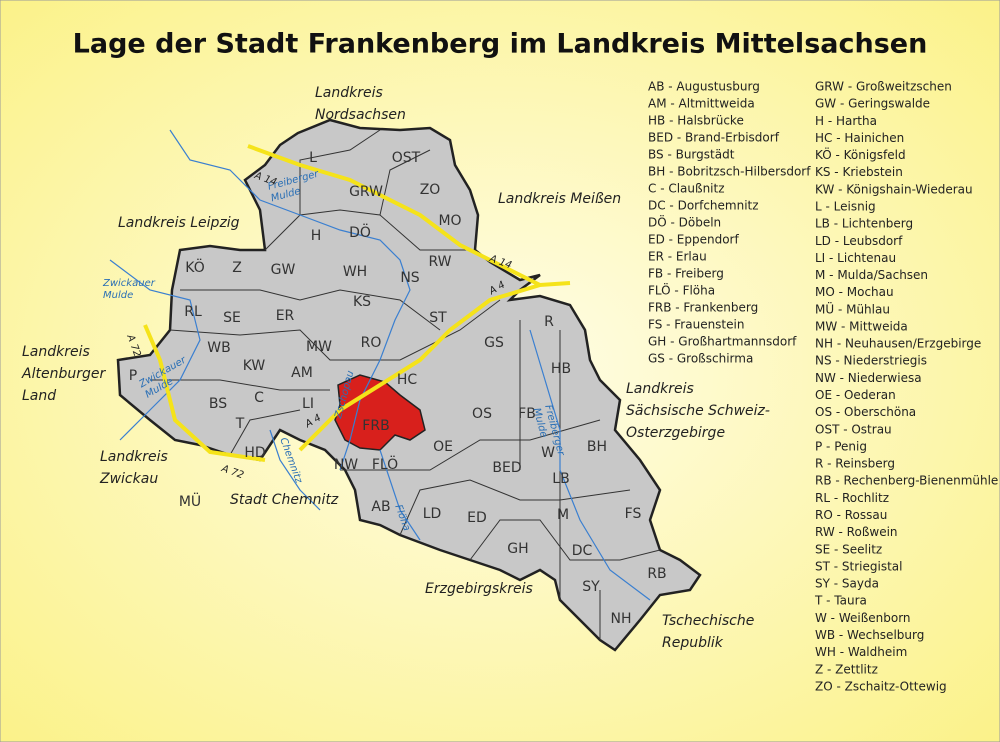  Describe the element at coordinates (179, 223) in the screenshot. I see `neighbor-label: Landkreis Leipzig` at that location.